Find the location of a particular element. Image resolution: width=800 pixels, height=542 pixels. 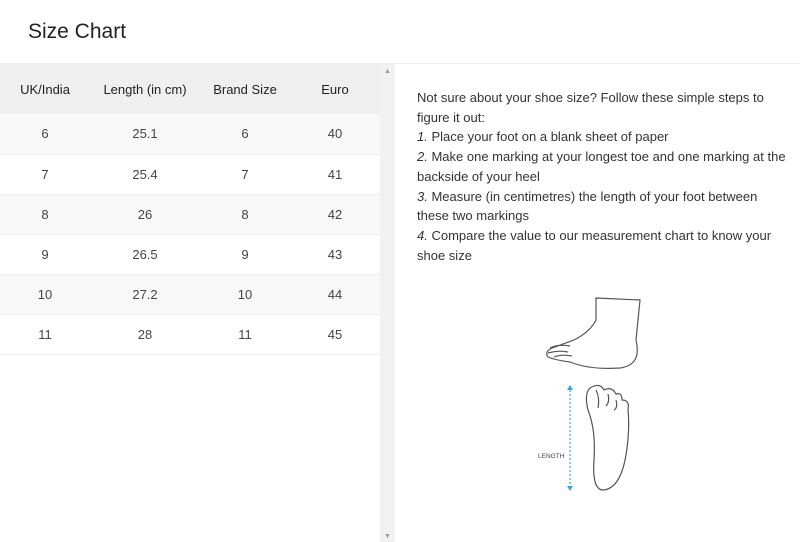

table-cell: 45 is located at coordinates (335, 334).